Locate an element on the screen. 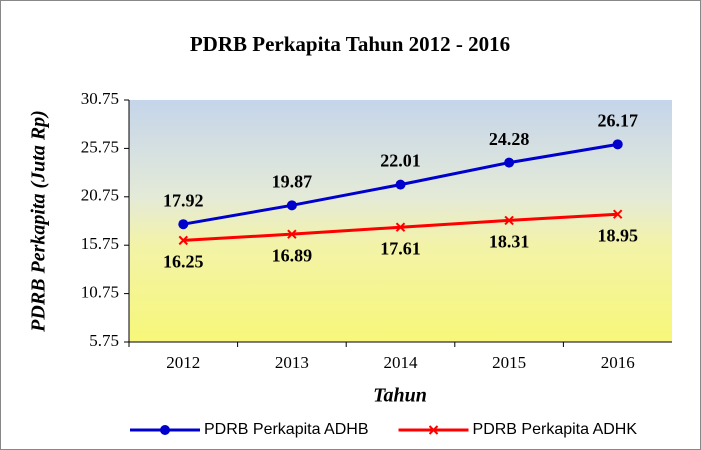  y-tick-label: 5.75 is located at coordinates (104, 340).